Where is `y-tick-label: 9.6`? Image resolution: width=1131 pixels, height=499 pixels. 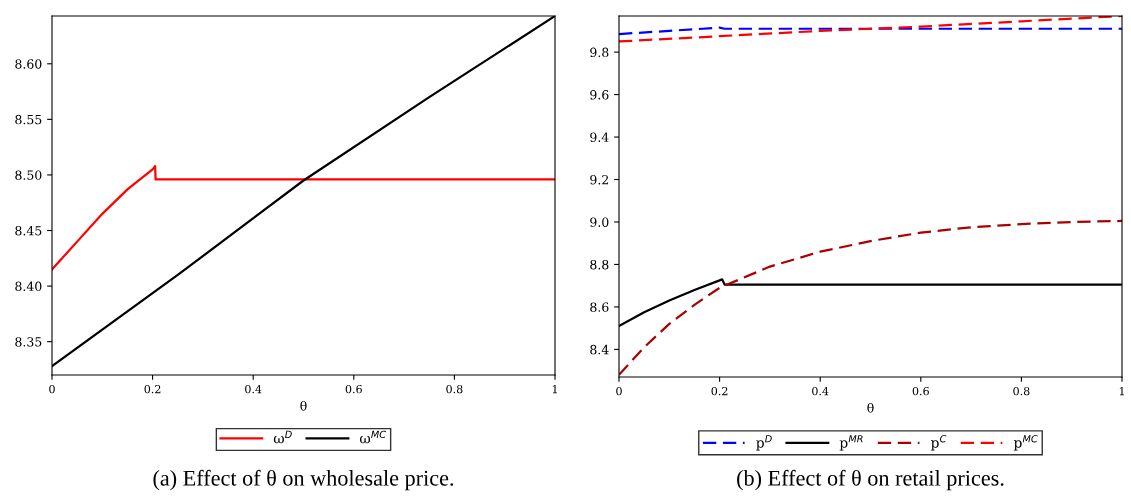 y-tick-label: 9.6 is located at coordinates (599, 95).